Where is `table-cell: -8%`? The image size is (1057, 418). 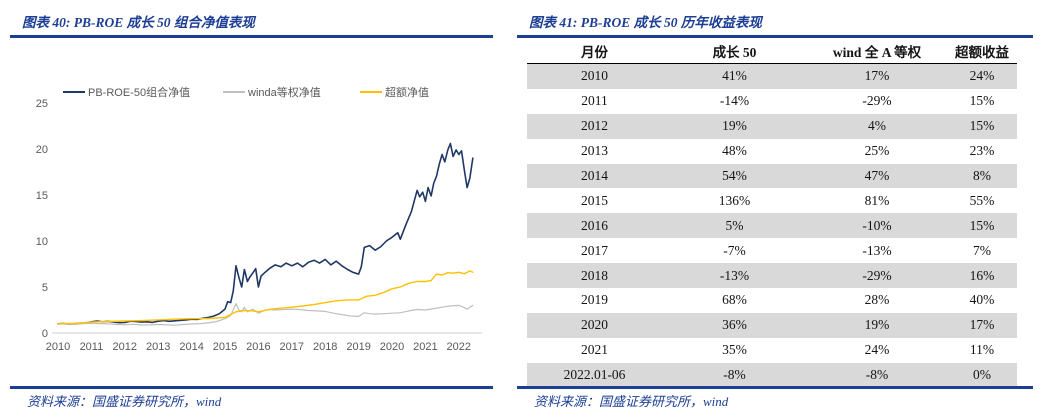 table-cell: -8% is located at coordinates (734, 375).